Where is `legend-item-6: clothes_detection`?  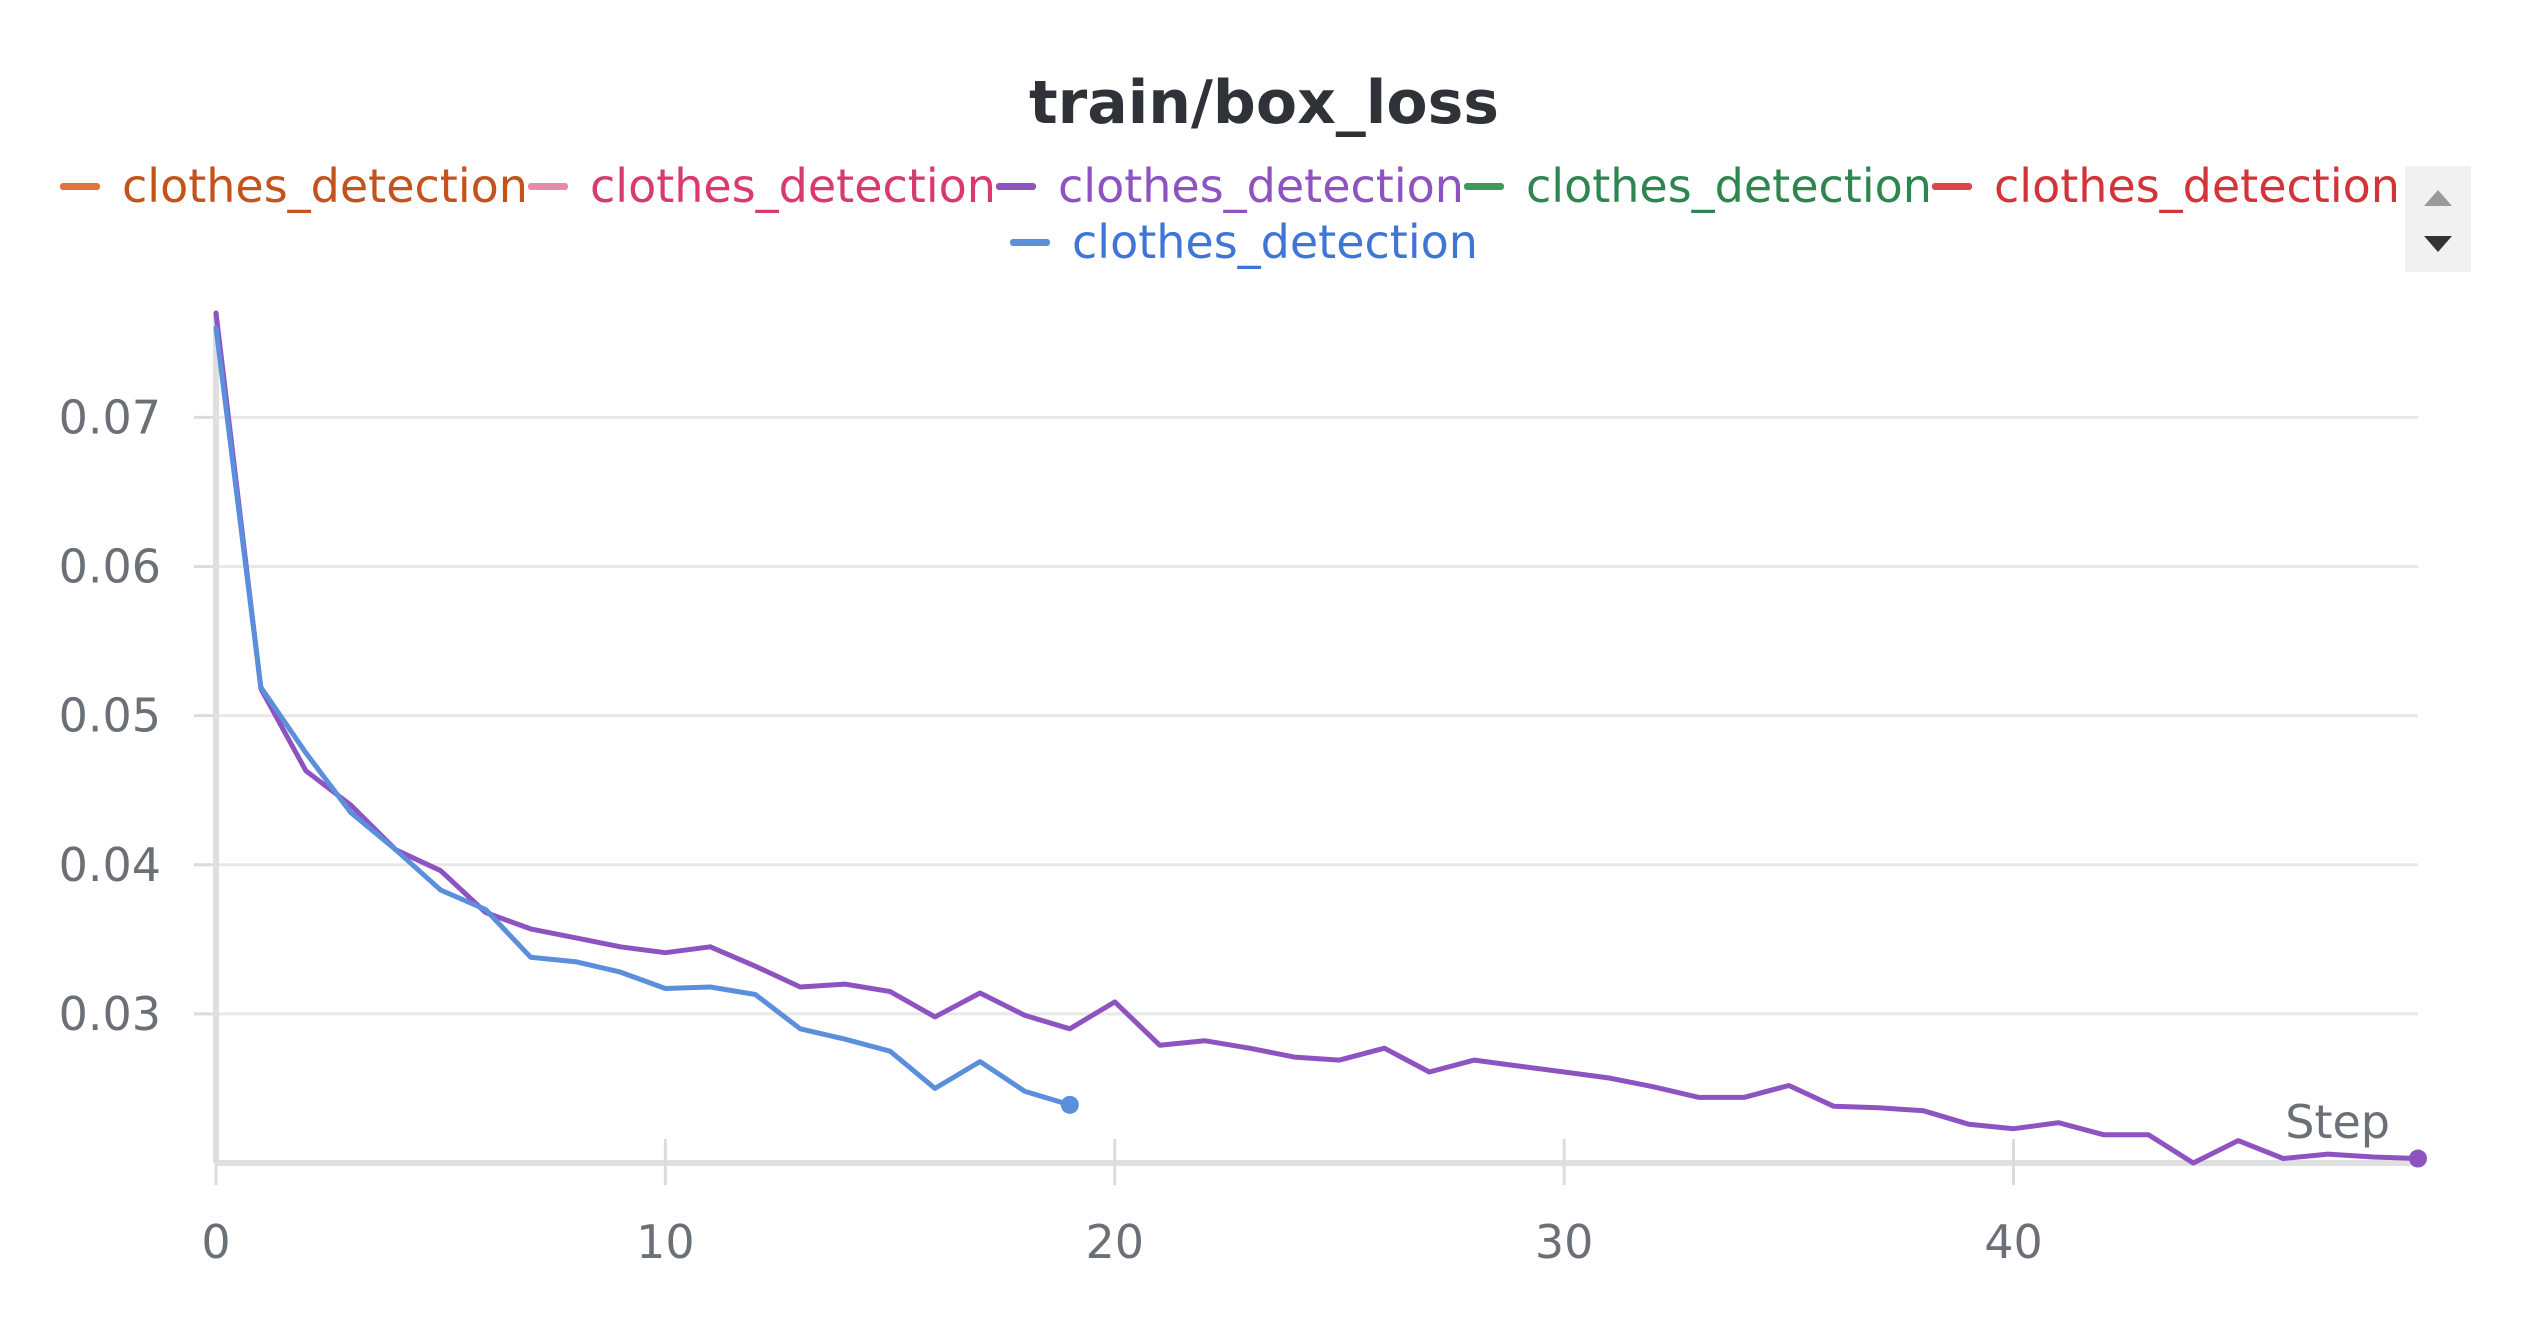 legend-item-6: clothes_detection is located at coordinates (1247, 242).